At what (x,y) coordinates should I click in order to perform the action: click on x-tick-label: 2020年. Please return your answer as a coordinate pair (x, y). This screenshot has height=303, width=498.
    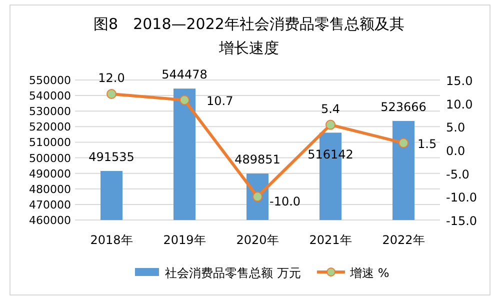
    Looking at the image, I should click on (257, 240).